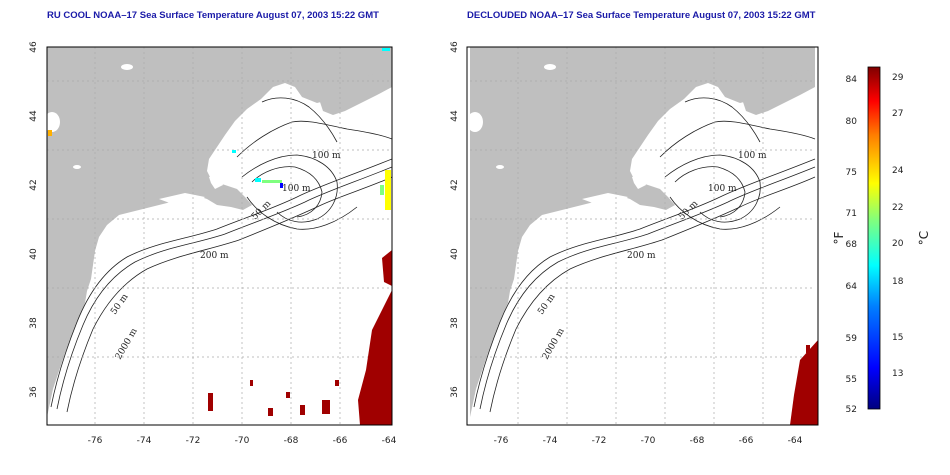 This screenshot has width=950, height=475. Describe the element at coordinates (455, 47) in the screenshot. I see `right-y-tick: 46` at that location.